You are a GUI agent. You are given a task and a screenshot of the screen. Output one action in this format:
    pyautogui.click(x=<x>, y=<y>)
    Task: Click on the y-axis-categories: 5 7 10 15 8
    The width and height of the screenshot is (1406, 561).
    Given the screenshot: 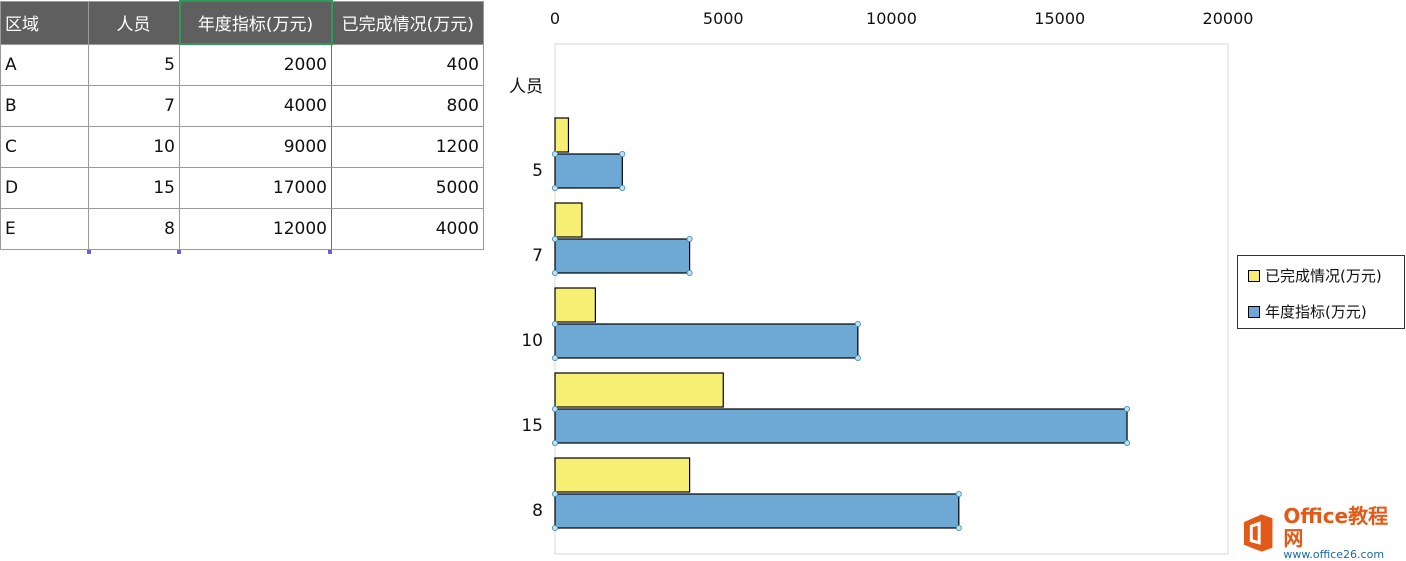 What is the action you would take?
    pyautogui.click(x=532, y=341)
    